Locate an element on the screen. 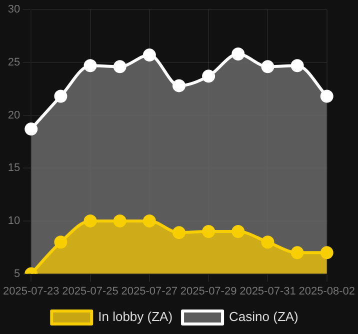  x-tick-label: 2025-07-23 is located at coordinates (31, 291).